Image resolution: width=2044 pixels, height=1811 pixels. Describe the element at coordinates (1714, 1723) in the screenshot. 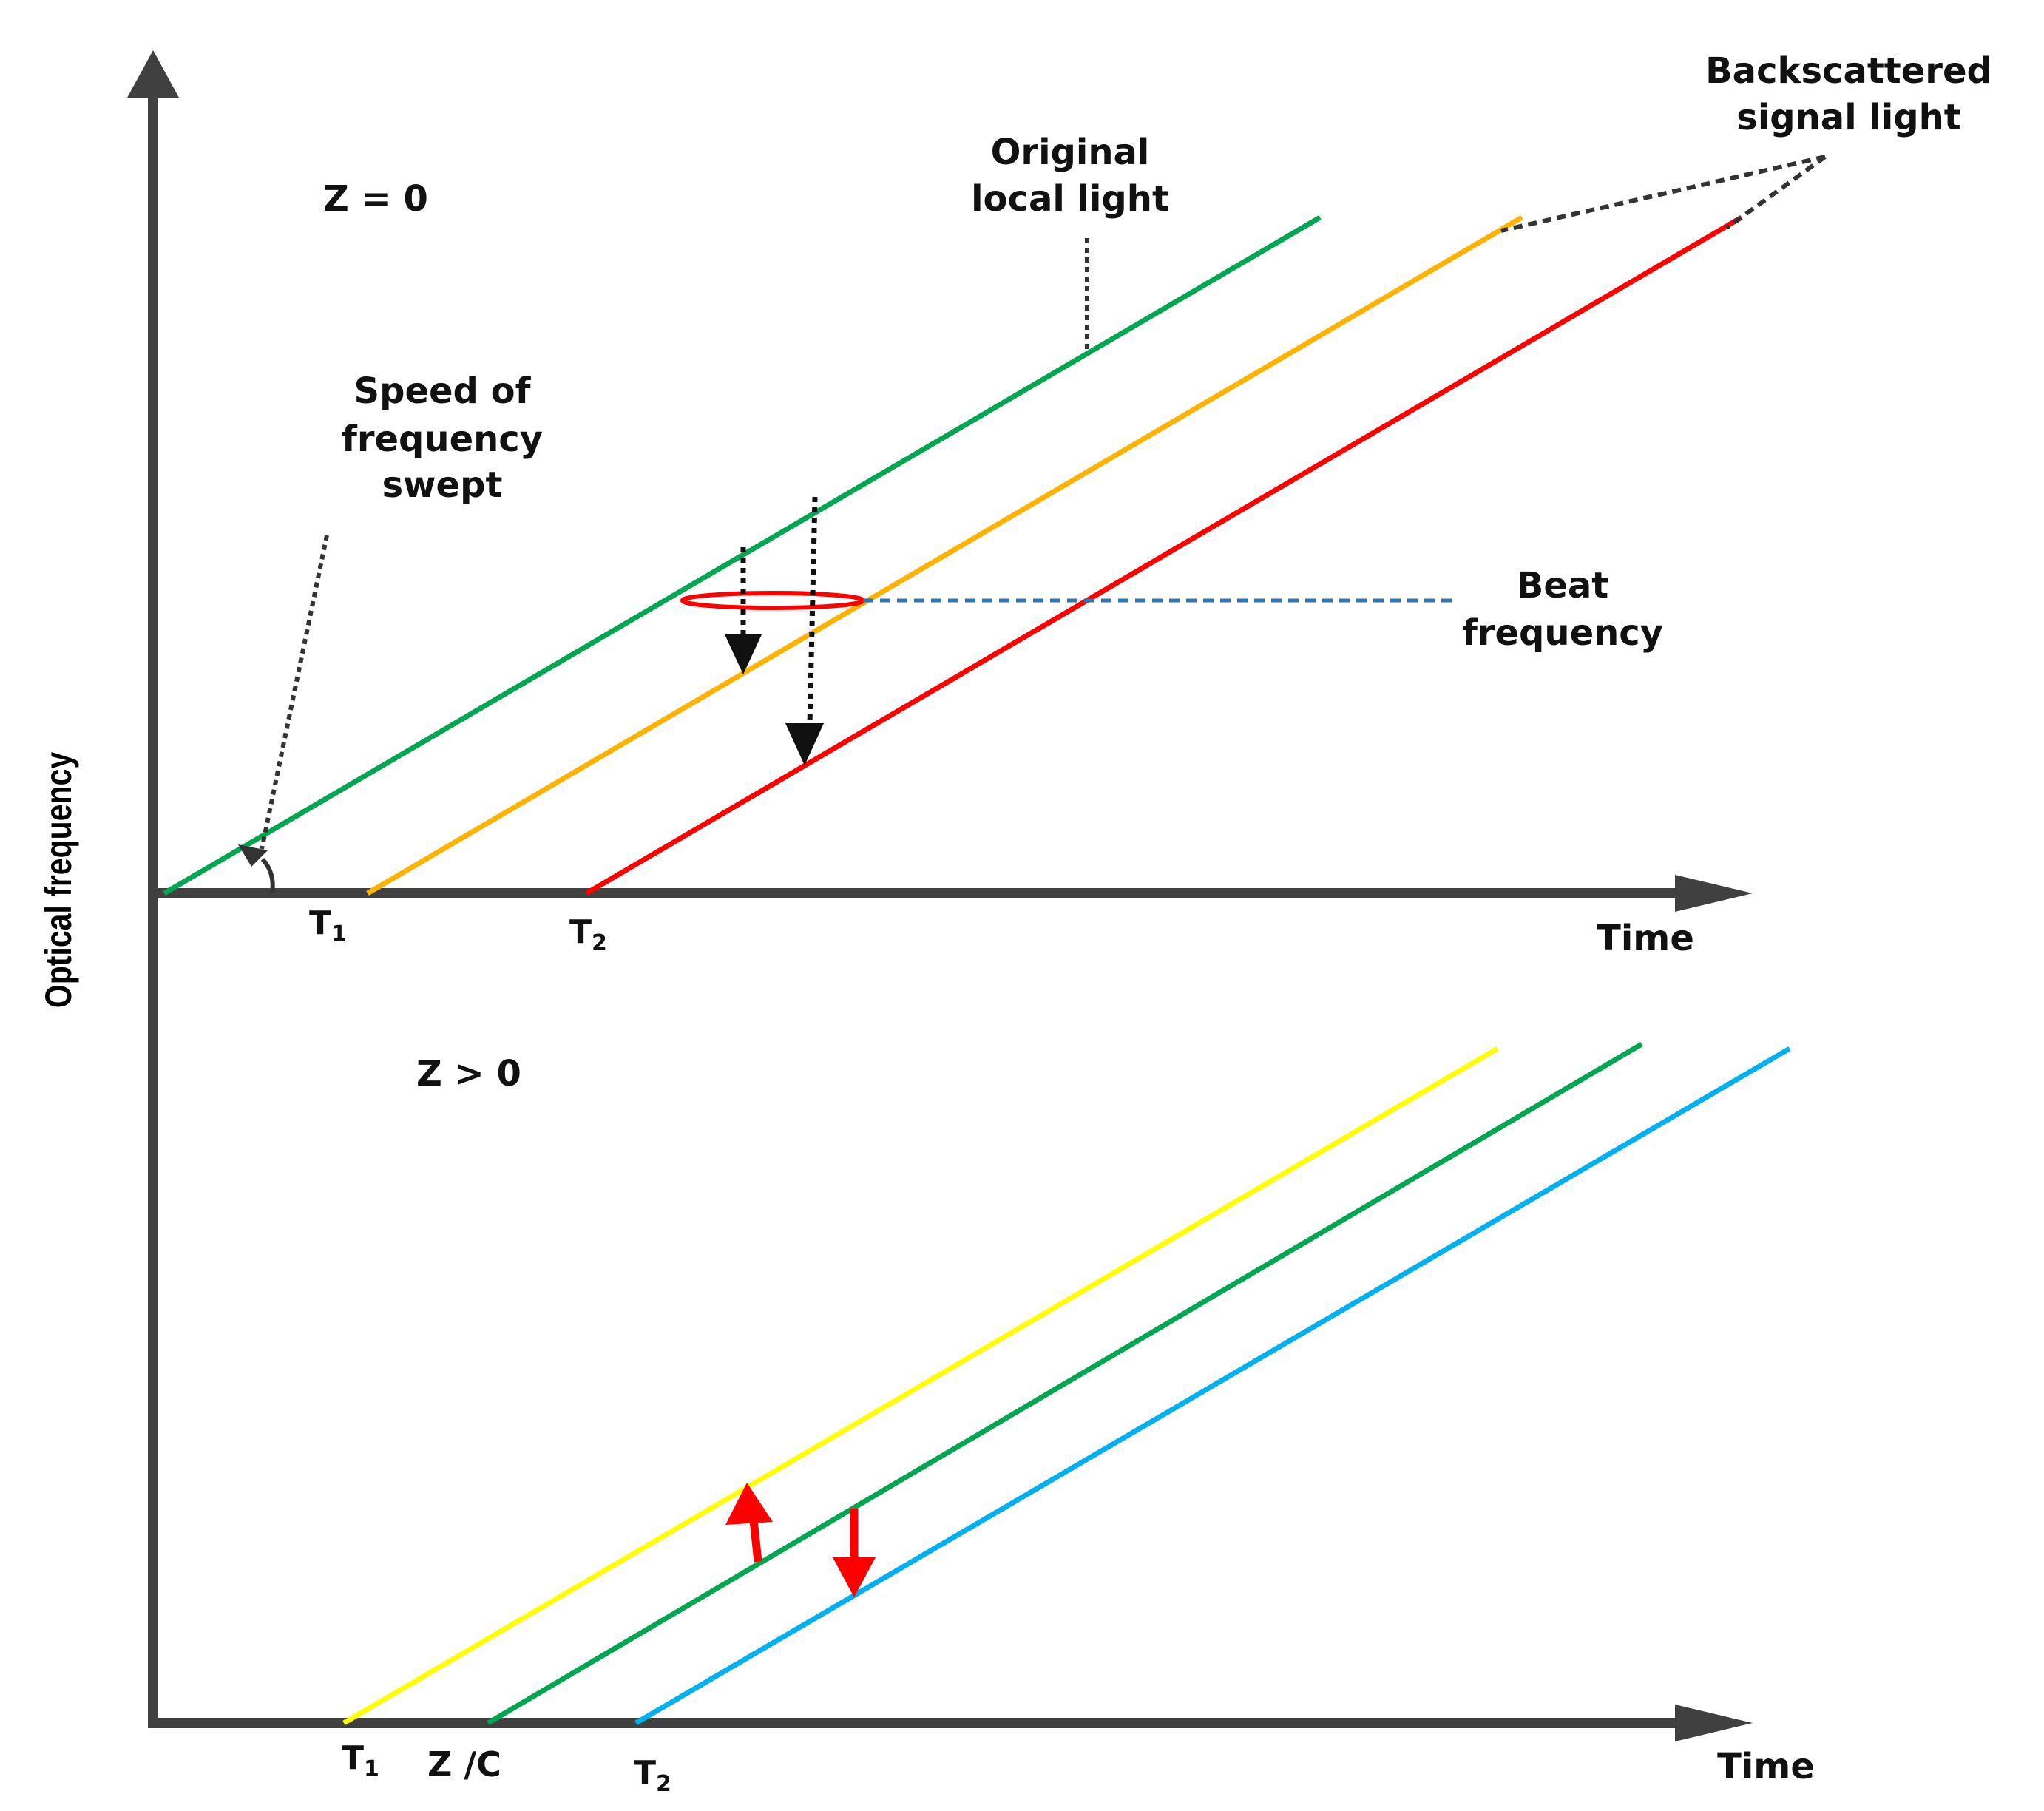

I see `bottom-x-axis-arrowhead` at that location.